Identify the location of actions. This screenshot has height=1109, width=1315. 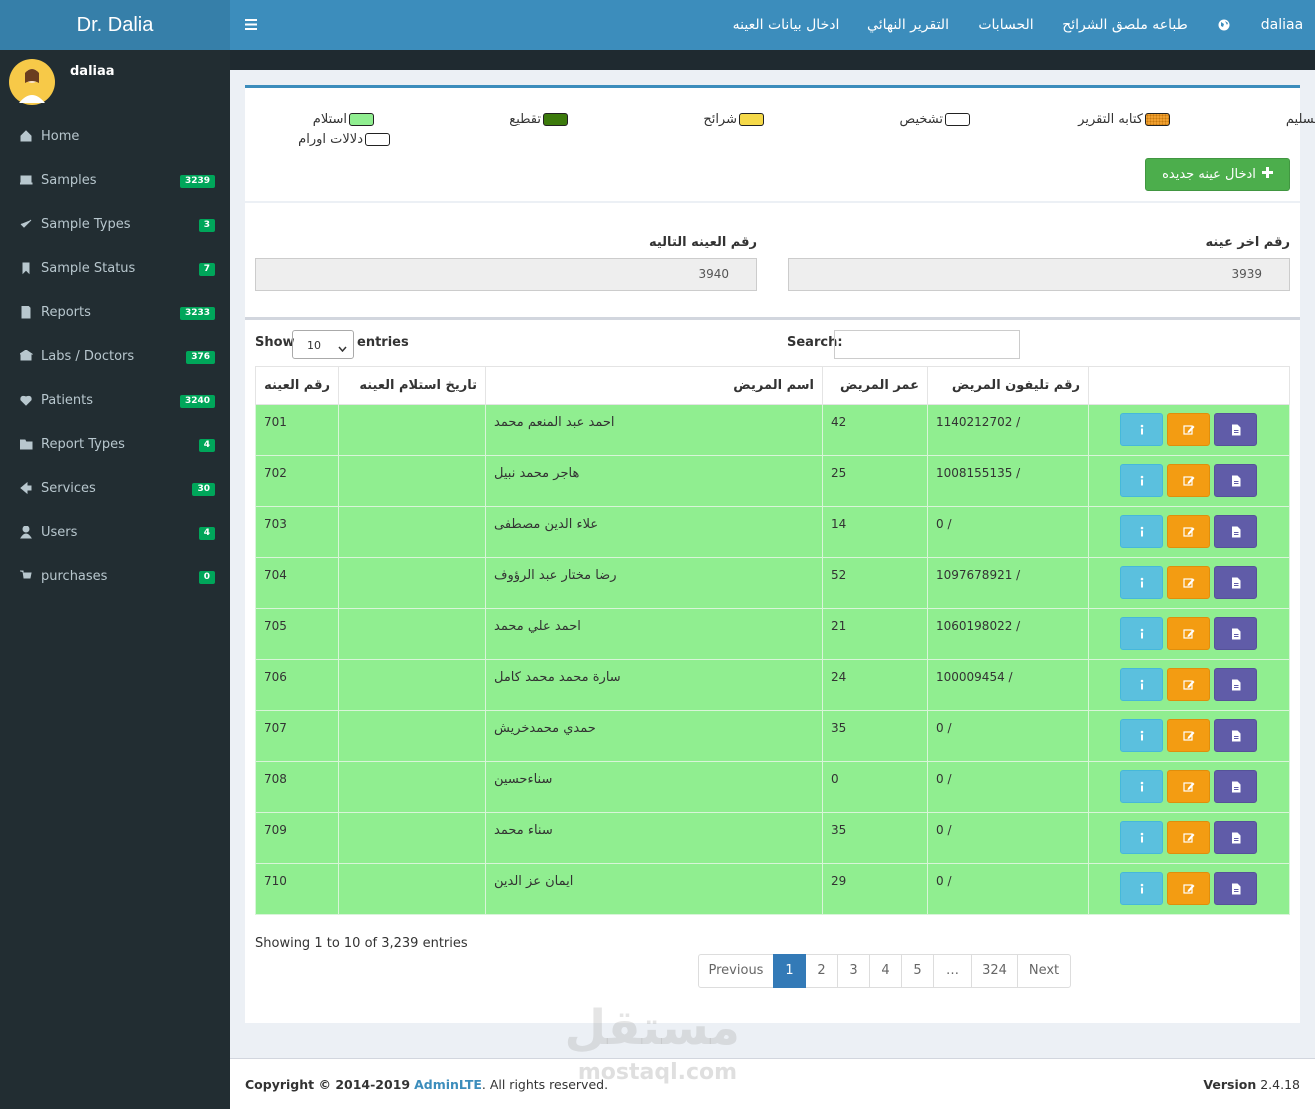
(1189, 583).